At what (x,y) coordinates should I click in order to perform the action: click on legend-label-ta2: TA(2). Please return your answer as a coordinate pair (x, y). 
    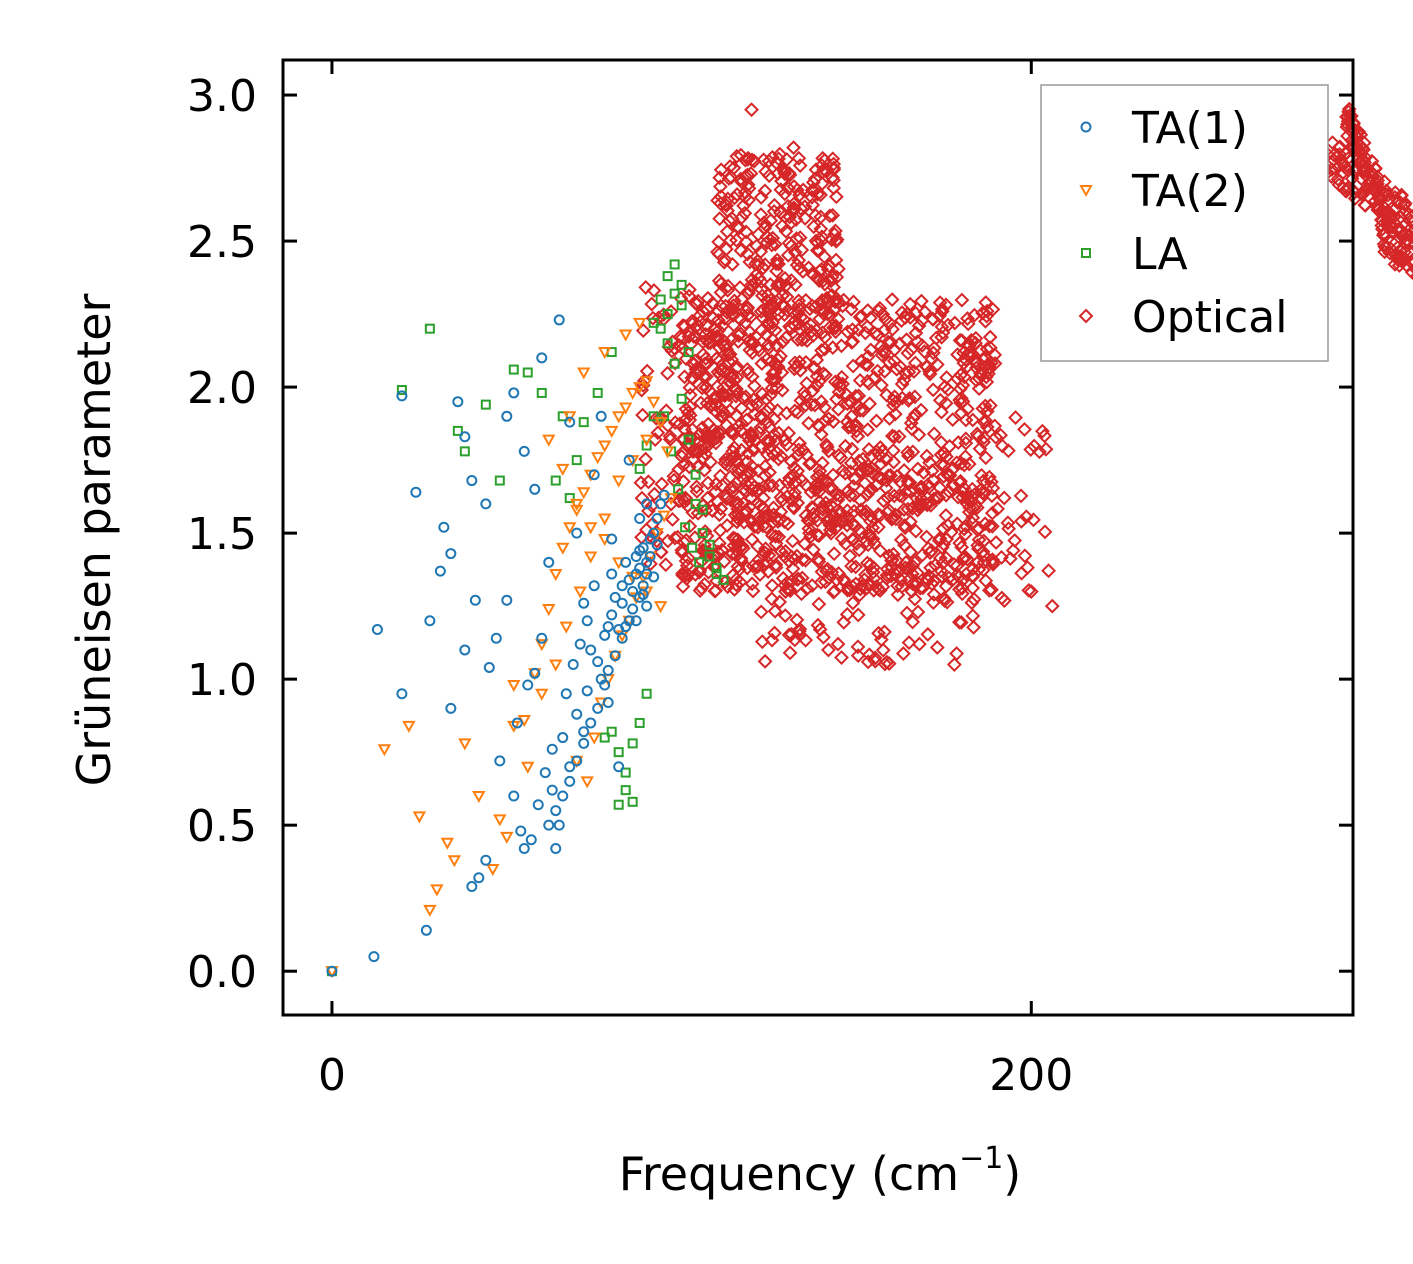
    Looking at the image, I should click on (1189, 191).